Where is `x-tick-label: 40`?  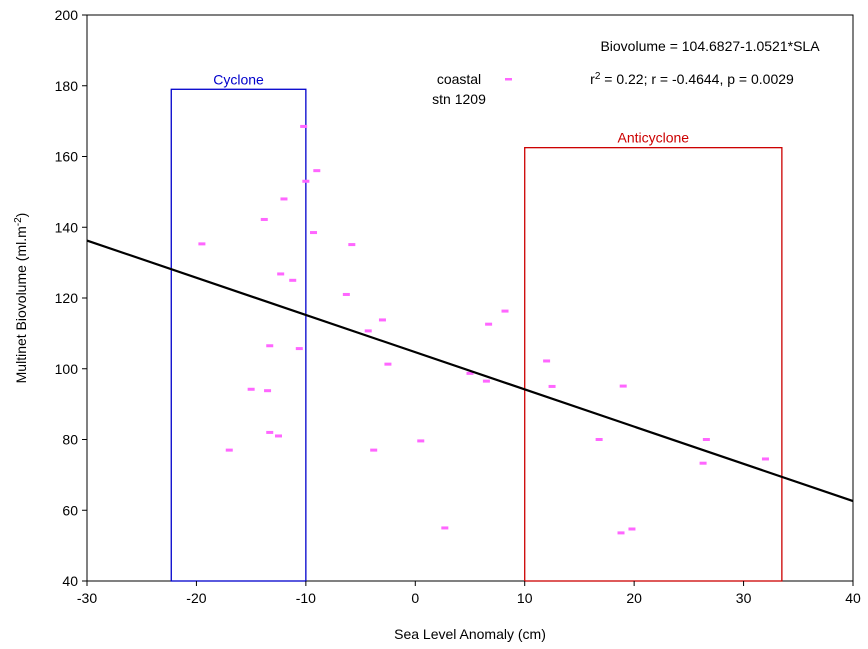 x-tick-label: 40 is located at coordinates (853, 598).